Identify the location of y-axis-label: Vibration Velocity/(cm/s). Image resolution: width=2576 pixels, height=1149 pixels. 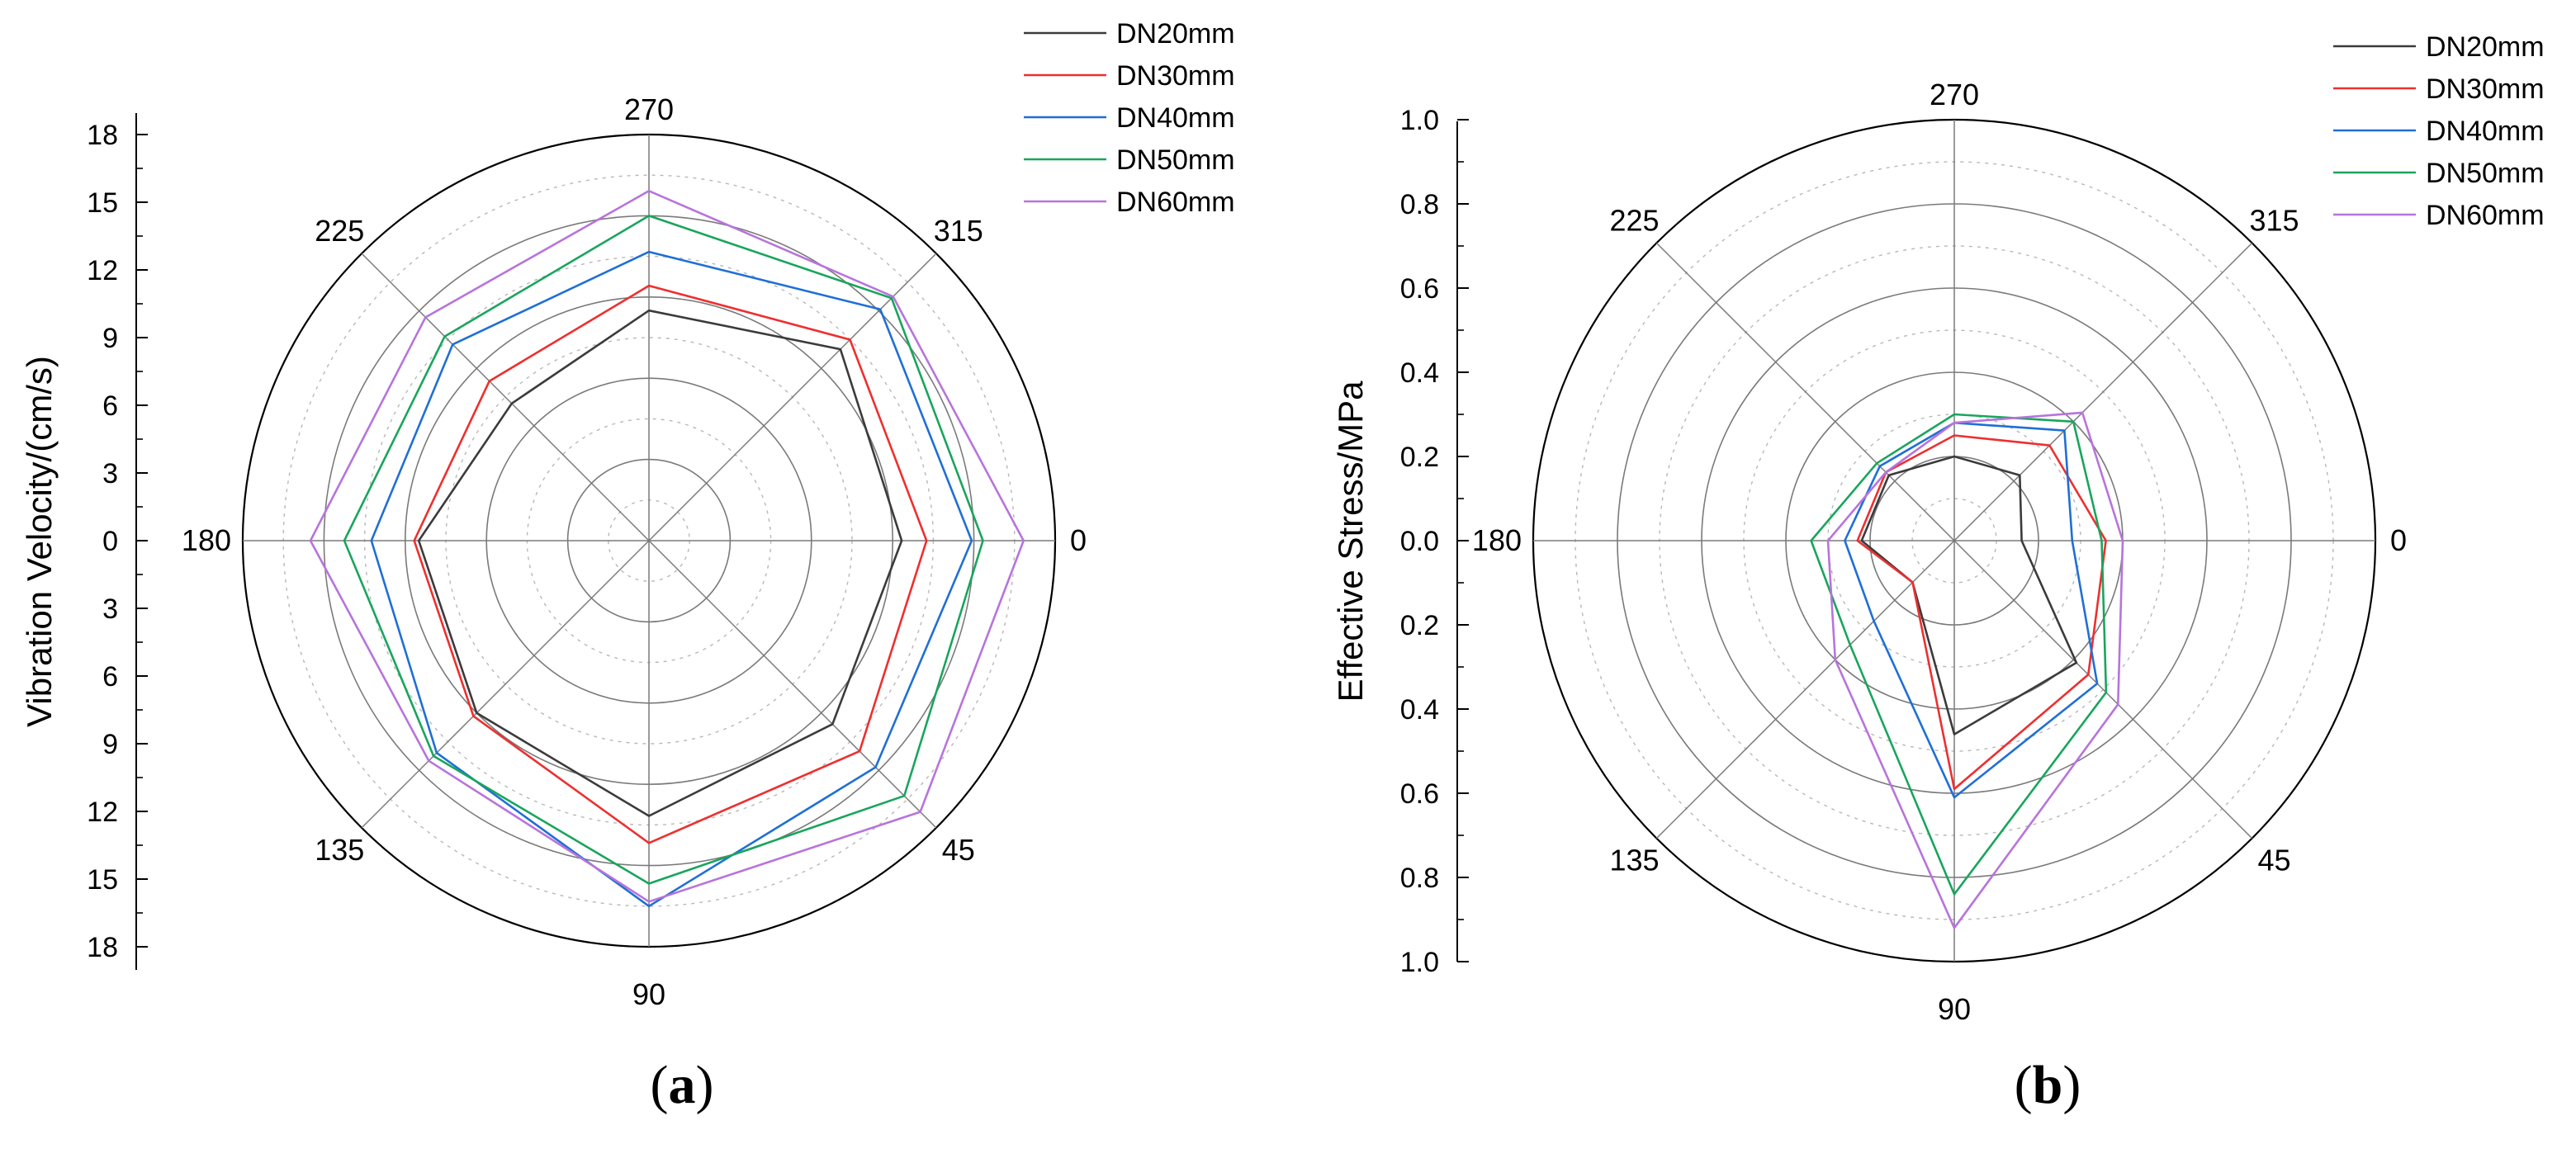
(39, 542).